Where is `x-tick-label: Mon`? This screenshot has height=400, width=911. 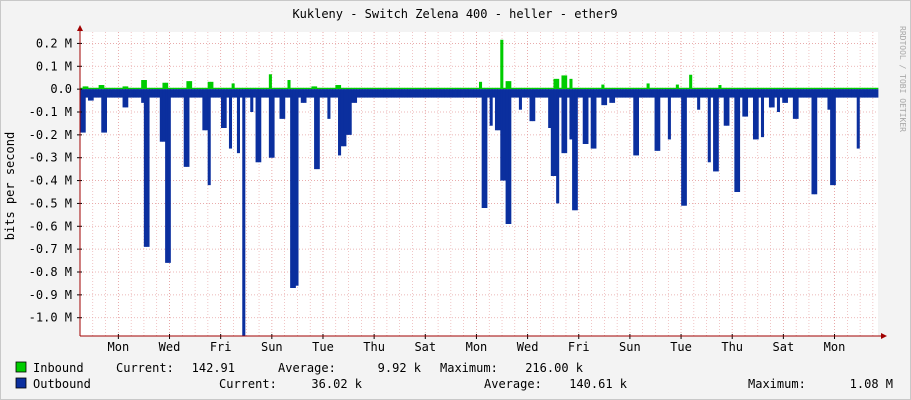 x-tick-label: Mon is located at coordinates (119, 347).